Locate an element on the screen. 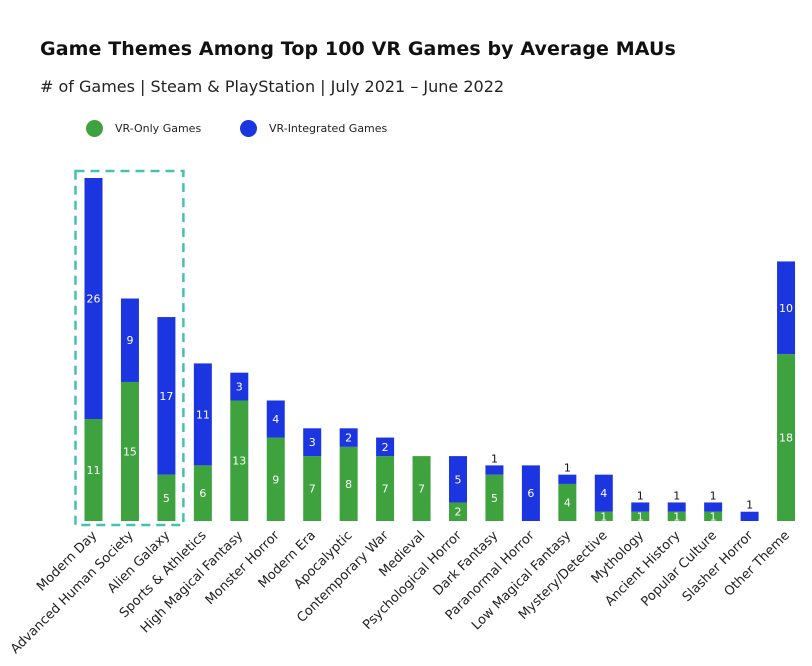  data-label-vr-only-contemporary-war: 7 is located at coordinates (385, 489).